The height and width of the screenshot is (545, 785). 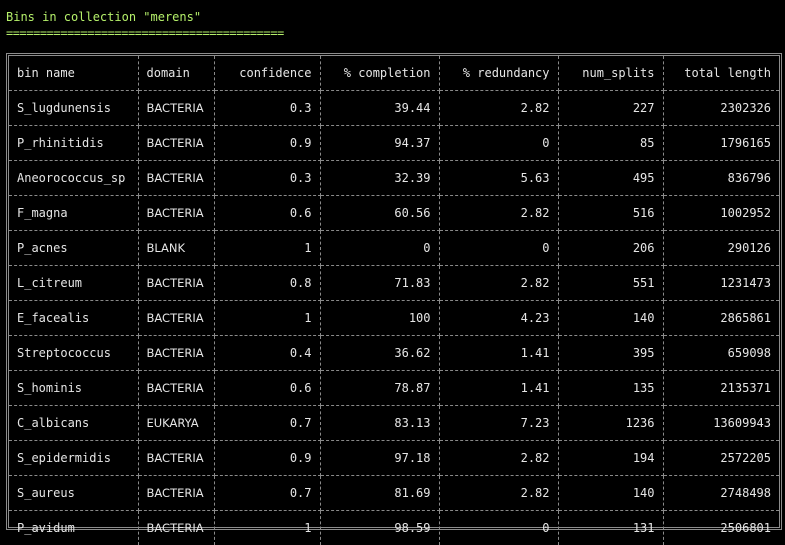 What do you see at coordinates (721, 493) in the screenshot?
I see `total-length-cell: 2748498` at bounding box center [721, 493].